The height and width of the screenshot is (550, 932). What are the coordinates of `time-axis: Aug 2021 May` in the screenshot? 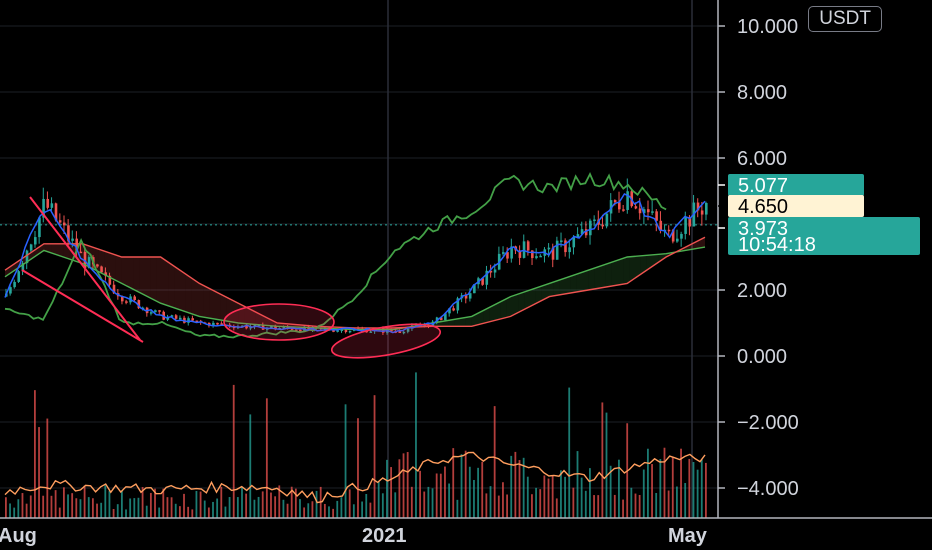 It's located at (466, 533).